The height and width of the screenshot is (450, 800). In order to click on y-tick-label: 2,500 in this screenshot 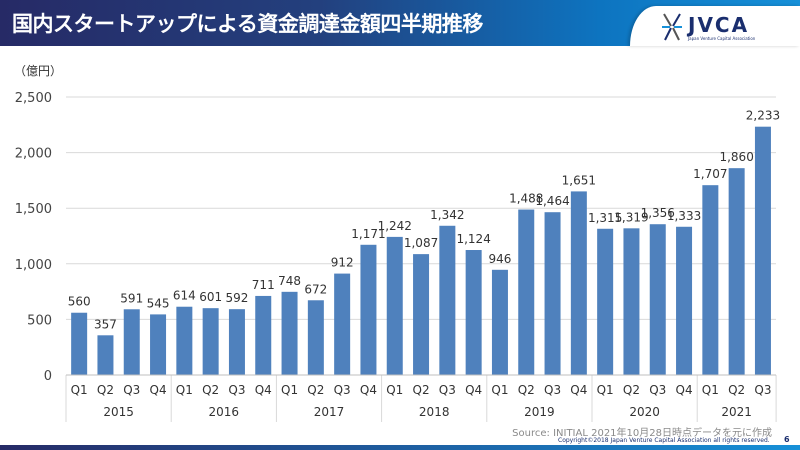, I will do `click(33, 98)`.